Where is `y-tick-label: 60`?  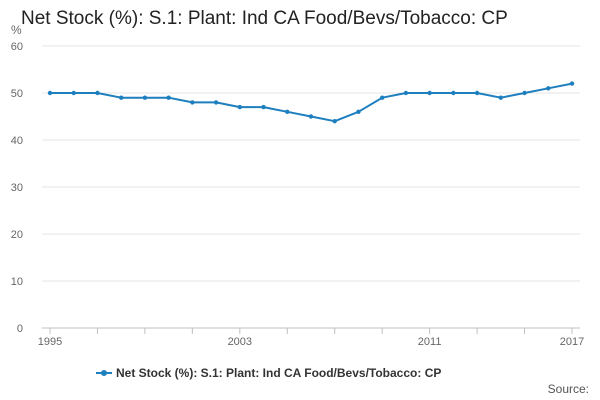
y-tick-label: 60 is located at coordinates (17, 47).